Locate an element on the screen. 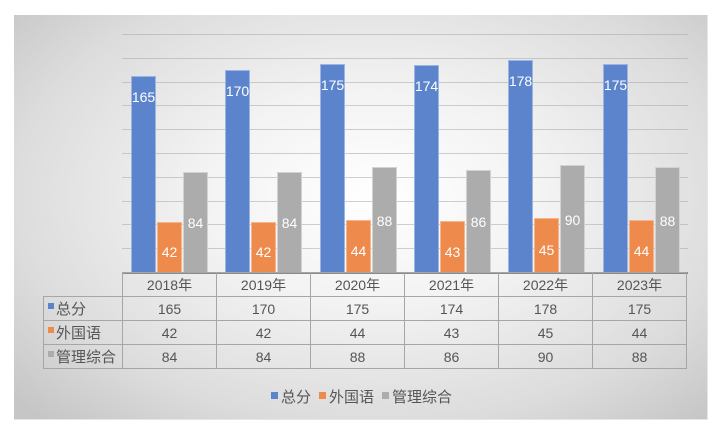 The image size is (723, 433). table-row: 总分 165 170 175 174 178 175 is located at coordinates (365, 308).